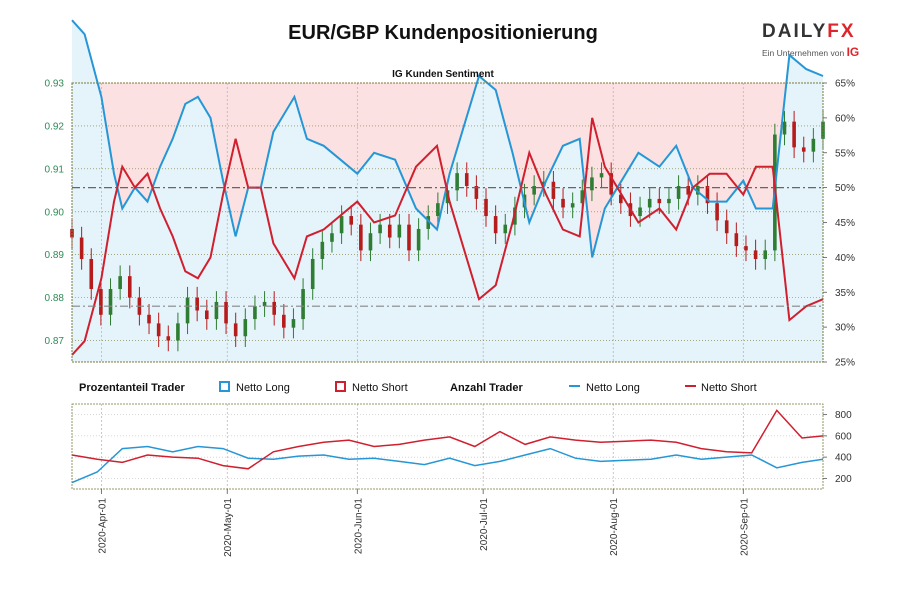  What do you see at coordinates (841, 31) in the screenshot?
I see `logo-brand-accent: FX` at bounding box center [841, 31].